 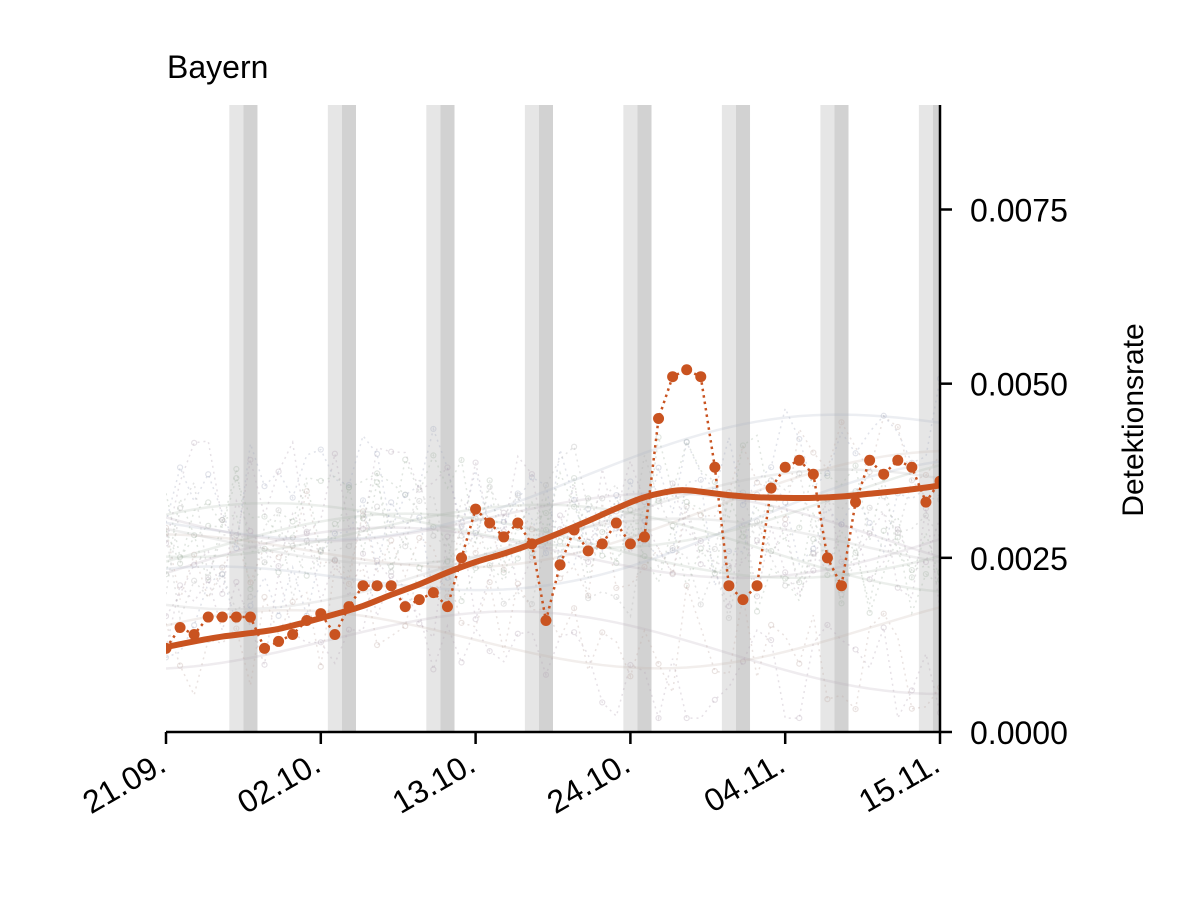 I want to click on weekend-band-6-b, so click(x=841, y=418).